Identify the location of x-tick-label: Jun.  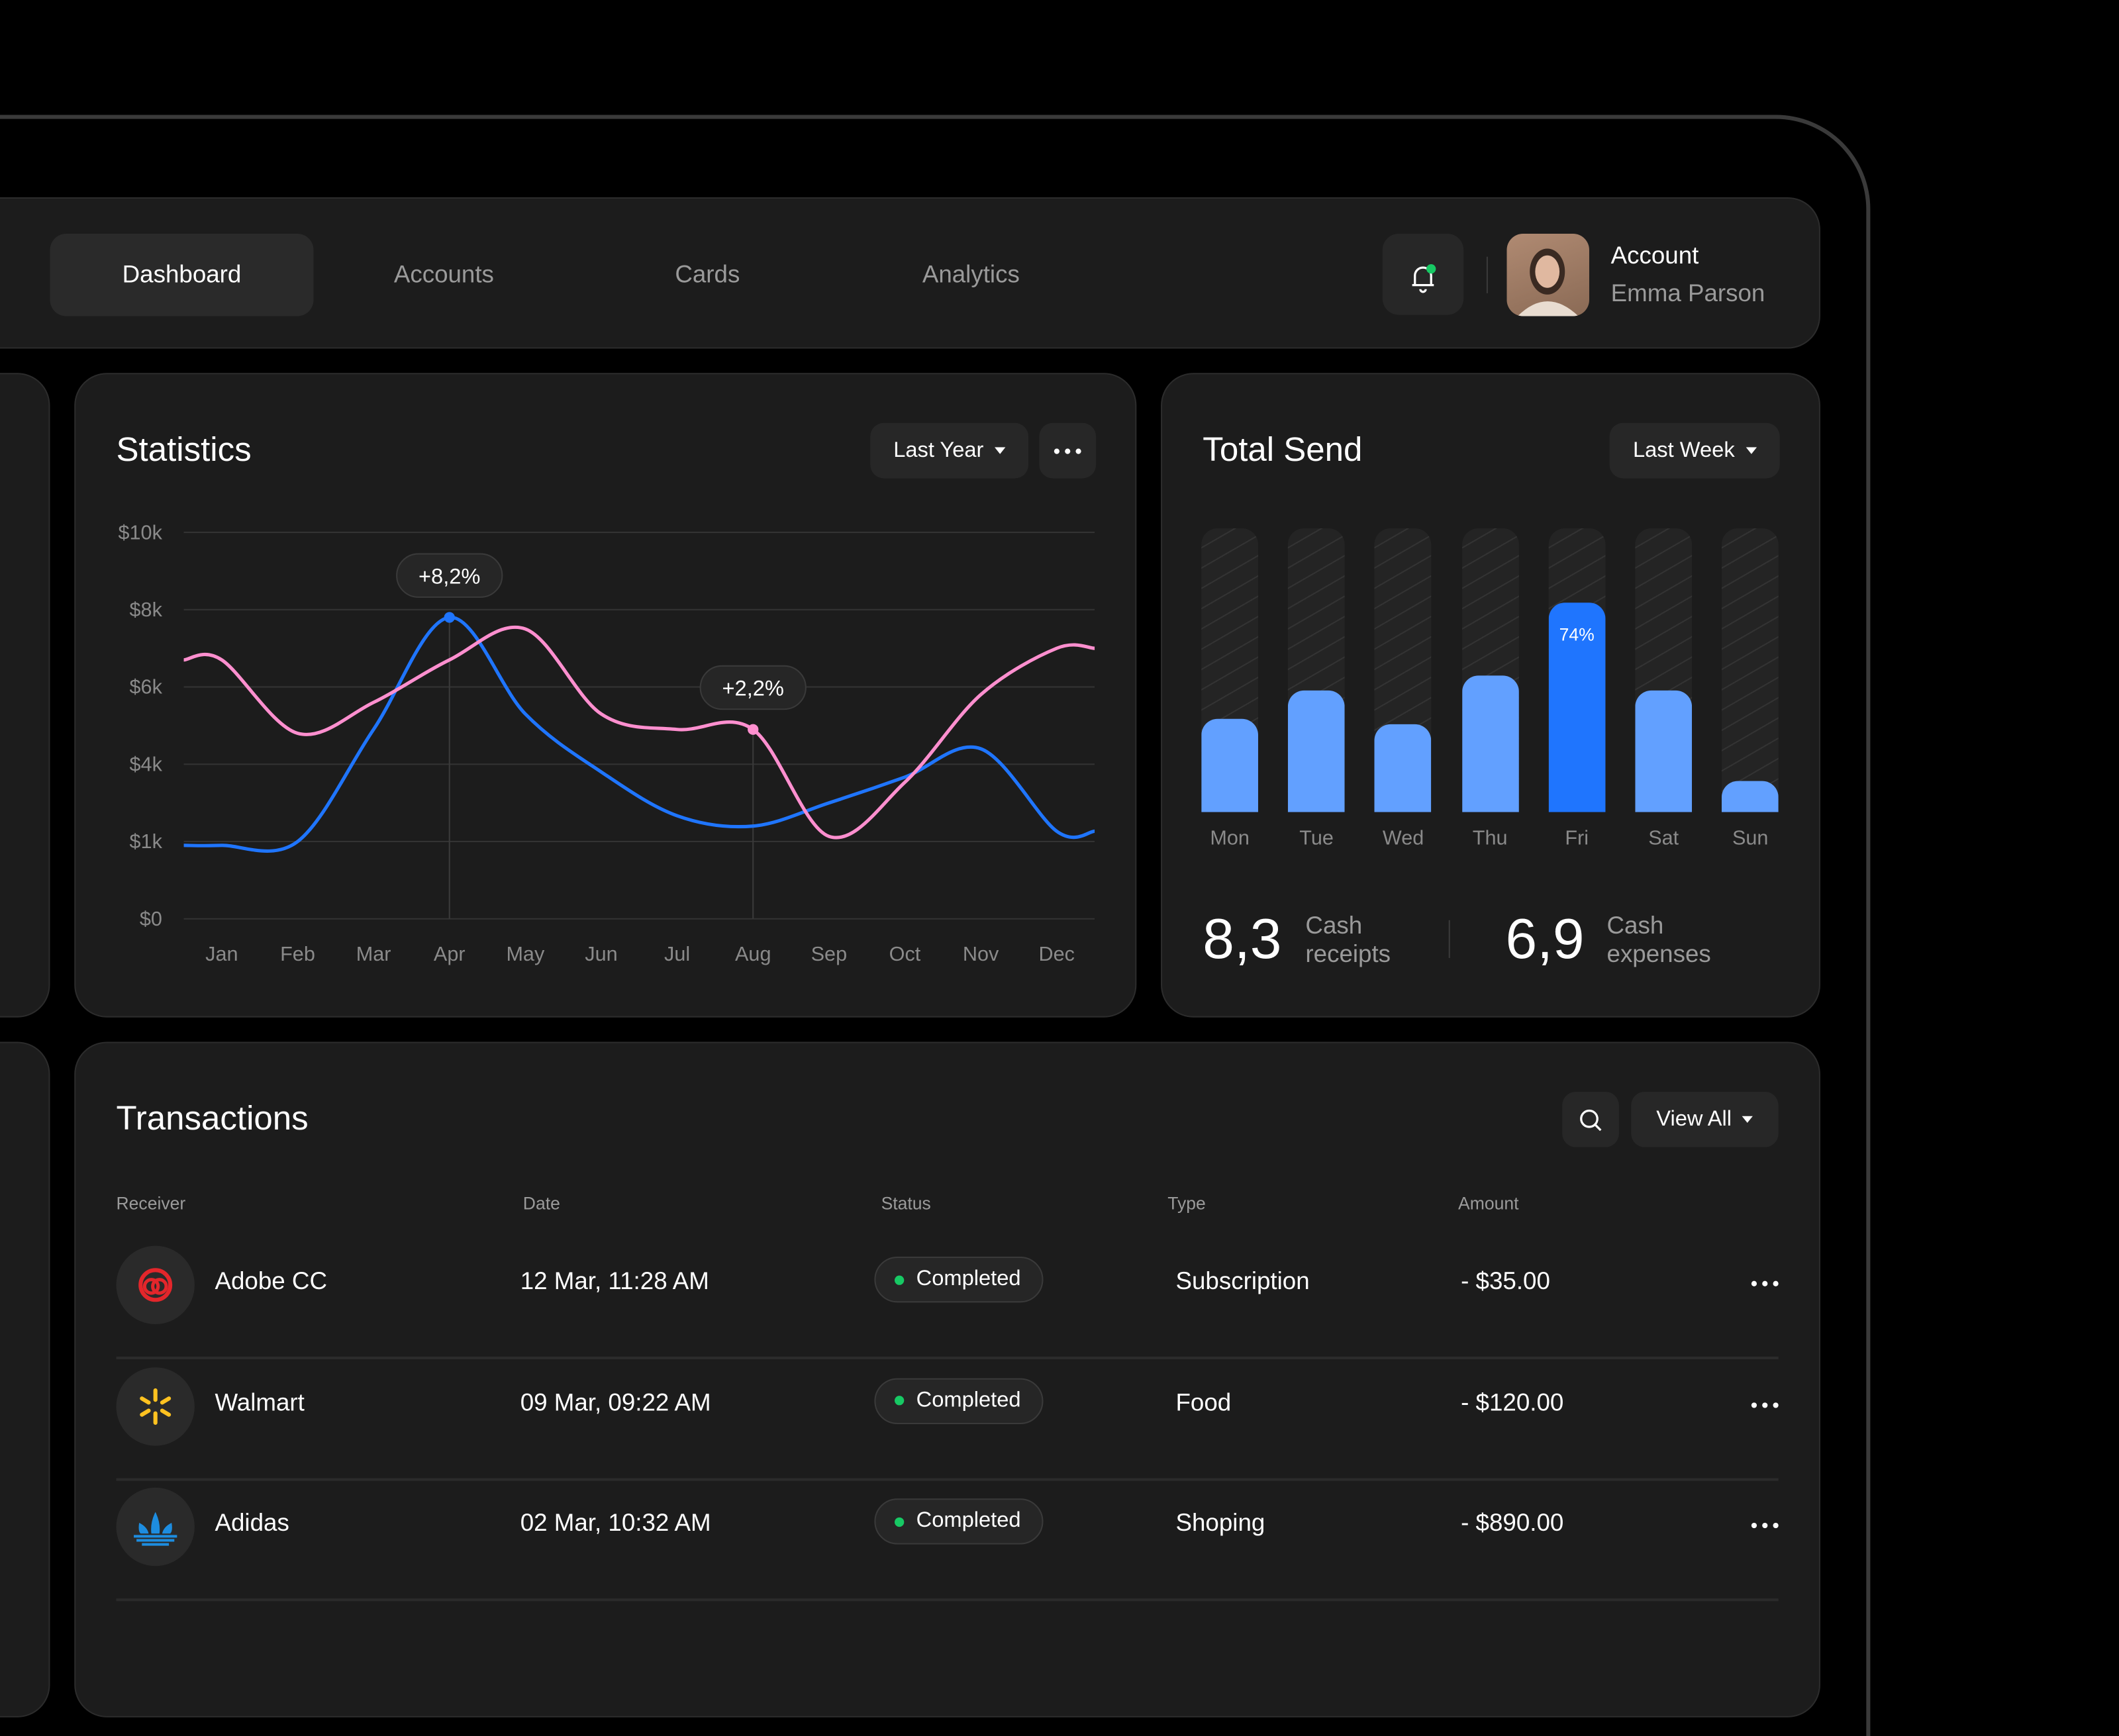
(601, 954).